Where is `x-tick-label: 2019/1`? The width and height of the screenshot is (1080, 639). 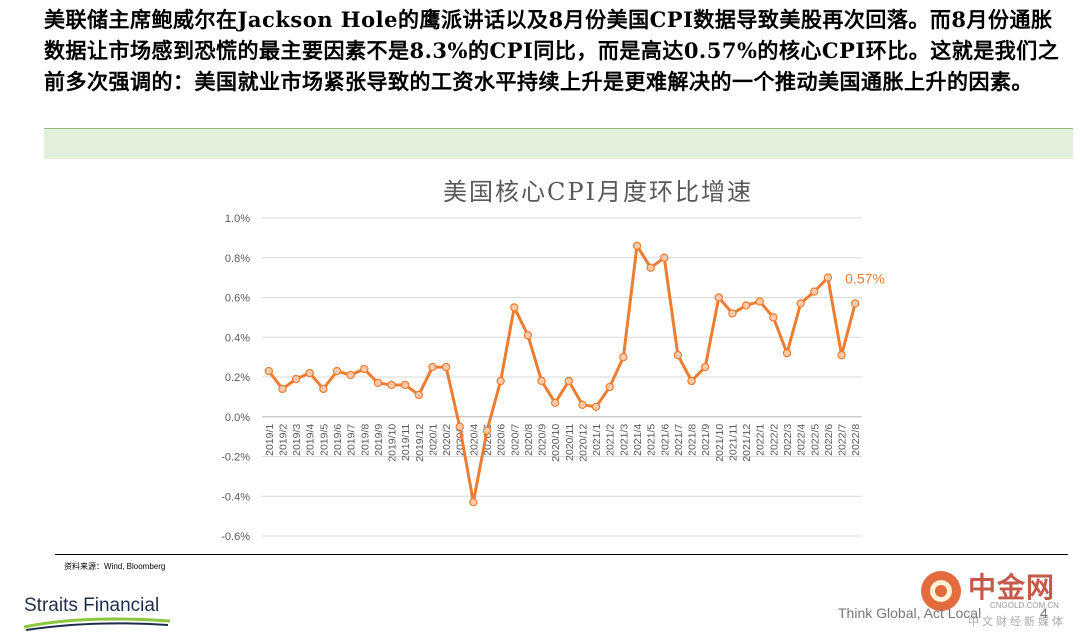
x-tick-label: 2019/1 is located at coordinates (270, 440).